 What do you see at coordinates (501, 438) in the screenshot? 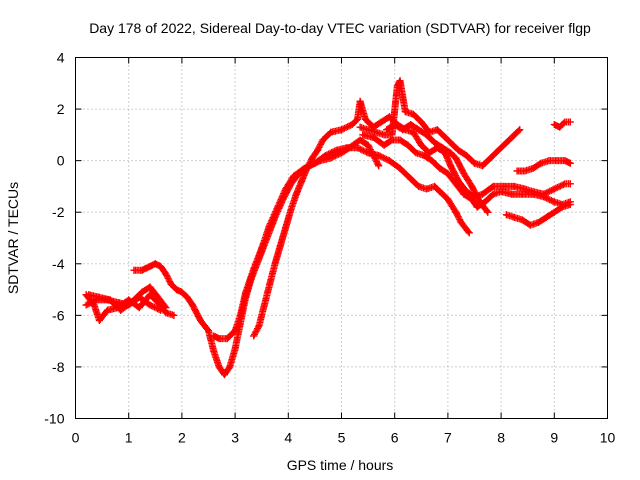
I see `x-tick-label: 8` at bounding box center [501, 438].